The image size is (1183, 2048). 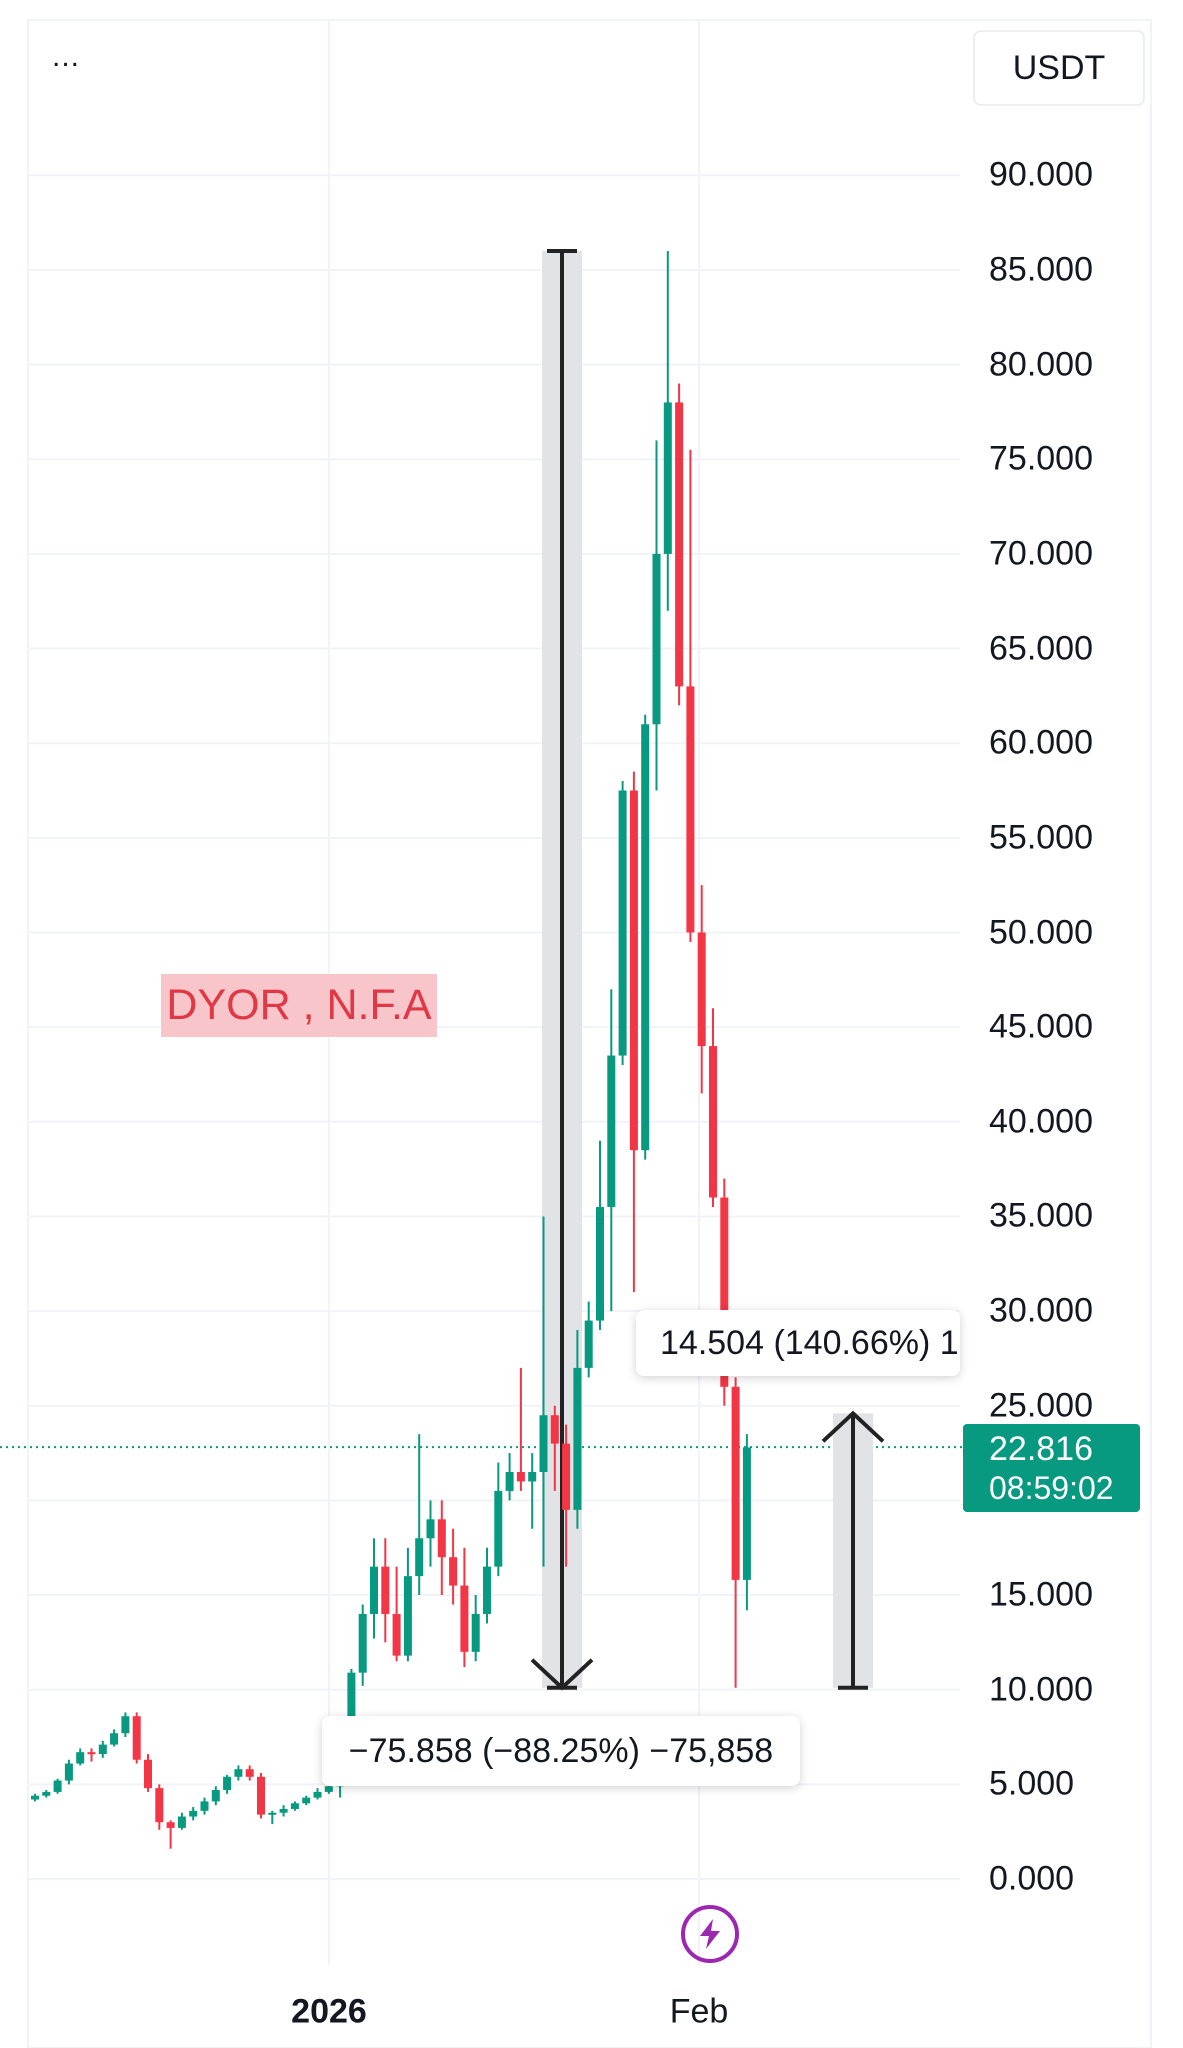 I want to click on y-tick-label: 80.000, so click(x=1041, y=364).